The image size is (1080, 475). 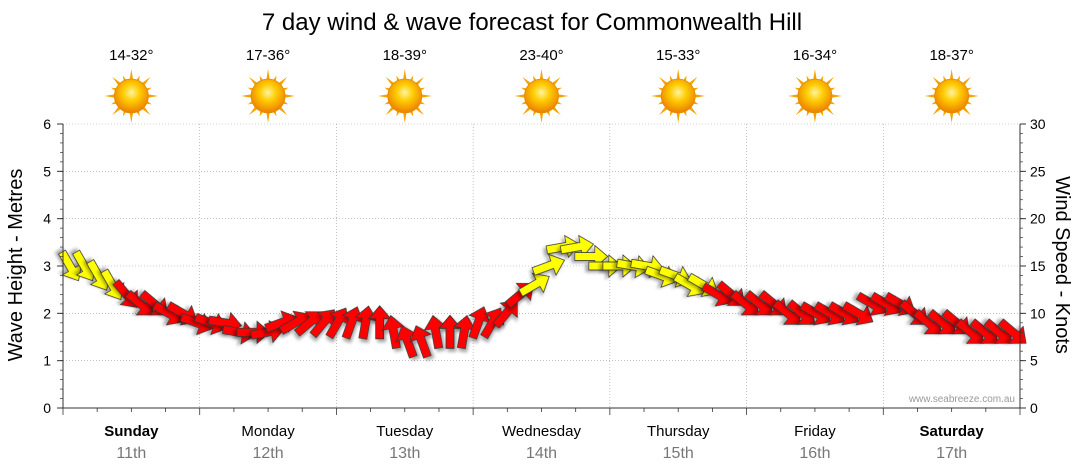 I want to click on day-label: Monday, so click(x=268, y=431).